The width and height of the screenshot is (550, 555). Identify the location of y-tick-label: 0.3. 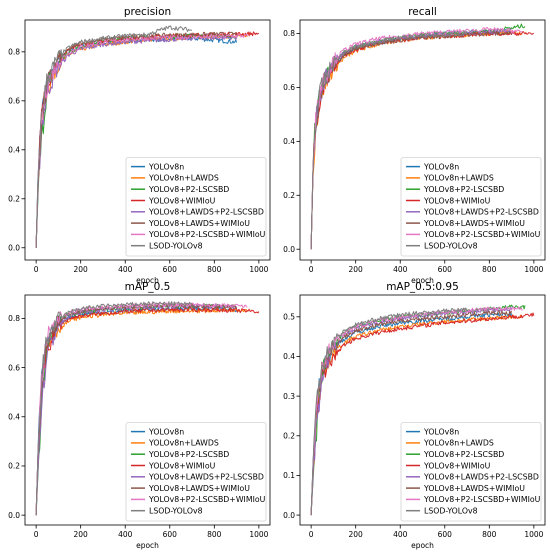
(289, 396).